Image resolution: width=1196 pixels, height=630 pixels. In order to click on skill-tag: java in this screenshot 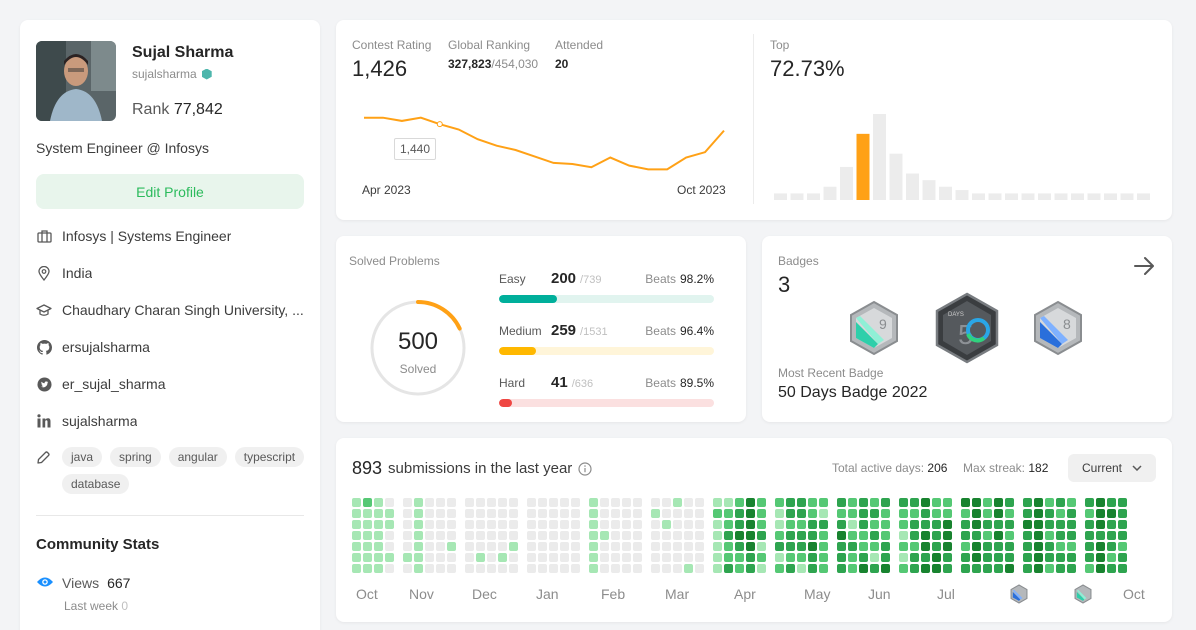, I will do `click(82, 457)`.